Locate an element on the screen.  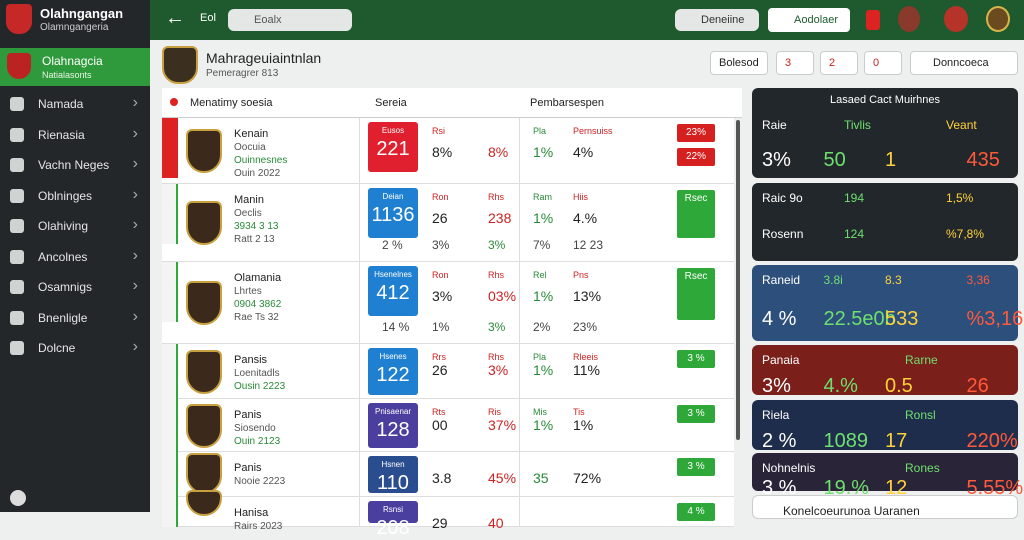
cell-label: Ron is located at coordinates (440, 275).